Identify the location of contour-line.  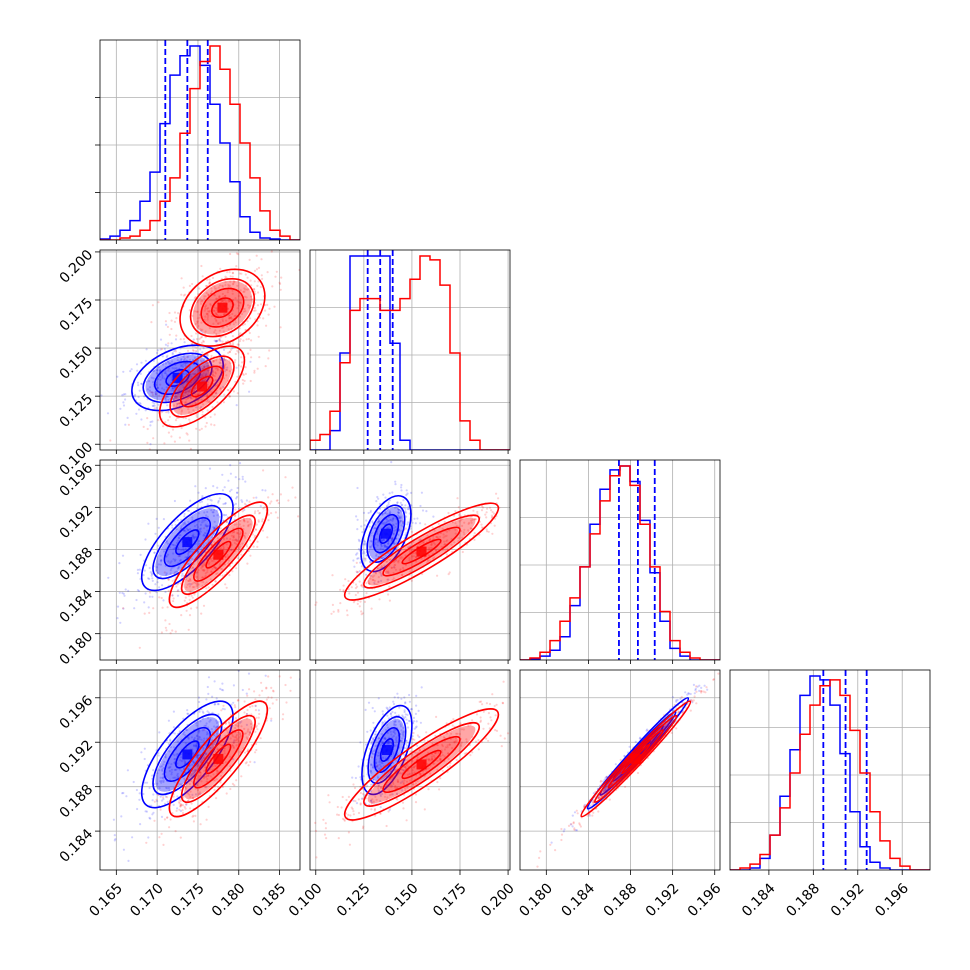
(202, 386).